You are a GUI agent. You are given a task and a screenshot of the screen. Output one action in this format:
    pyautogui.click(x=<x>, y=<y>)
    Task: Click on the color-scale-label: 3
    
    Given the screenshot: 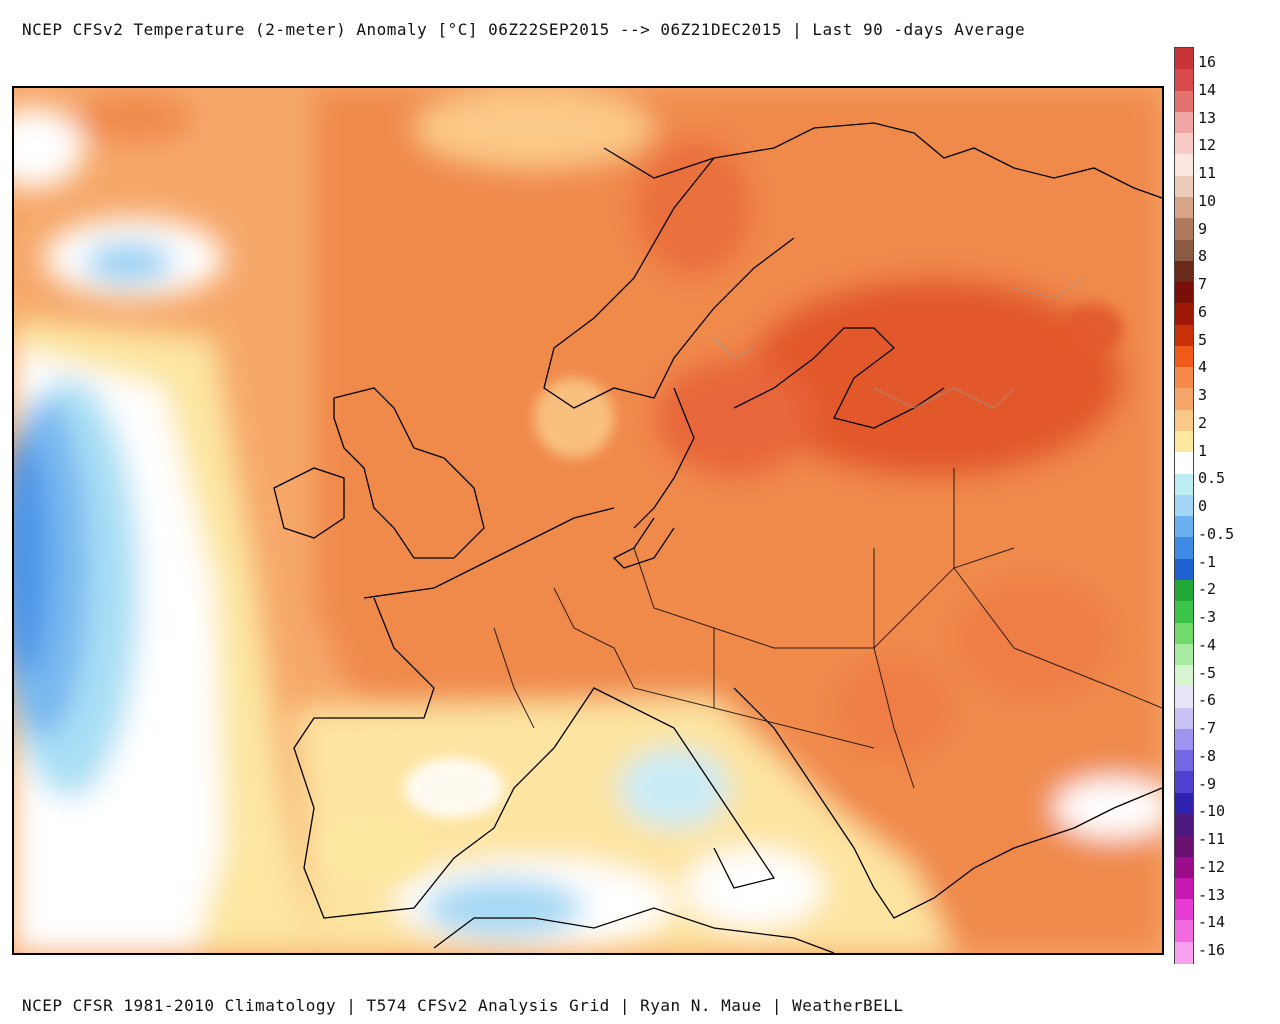 What is the action you would take?
    pyautogui.click(x=1203, y=395)
    